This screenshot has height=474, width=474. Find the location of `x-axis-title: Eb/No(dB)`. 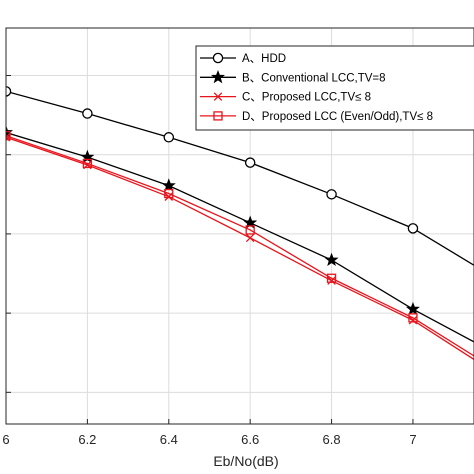

x-axis-title: Eb/No(dB) is located at coordinates (245, 461).